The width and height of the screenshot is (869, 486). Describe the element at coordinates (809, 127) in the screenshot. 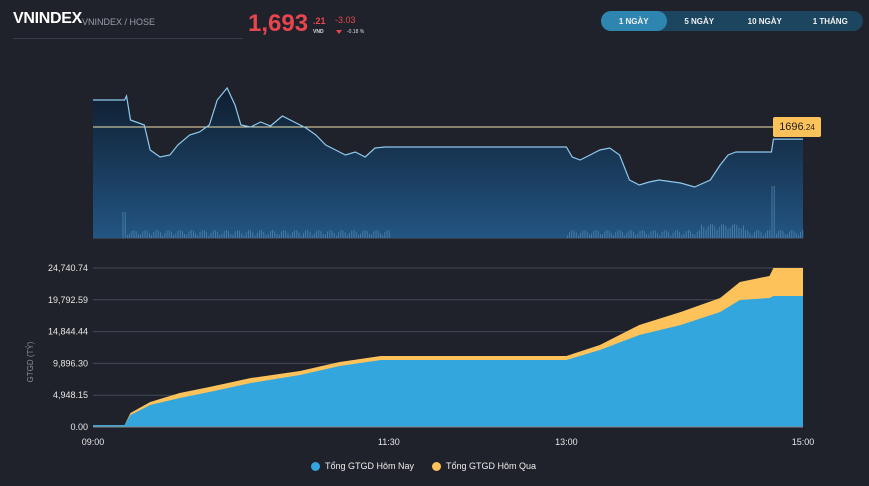

I see `reference-dec: .24` at that location.